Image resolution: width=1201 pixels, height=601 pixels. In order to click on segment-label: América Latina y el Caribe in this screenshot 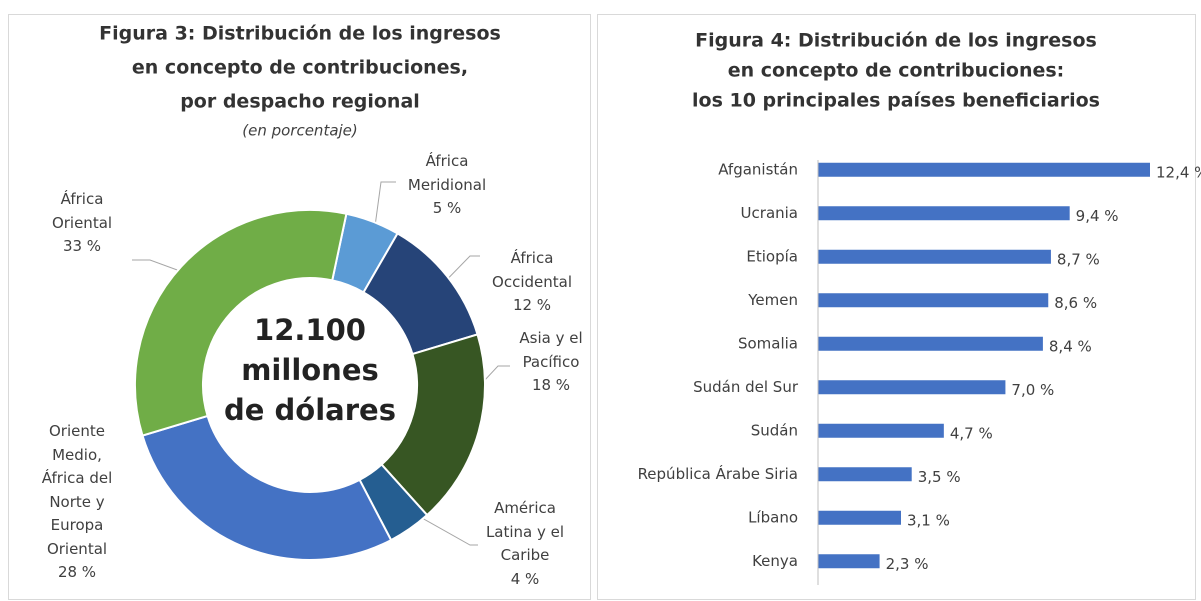, I will do `click(525, 531)`.